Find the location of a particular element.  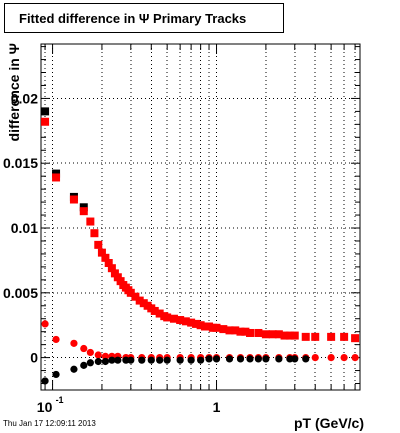

x-tick-label: 10 is located at coordinates (45, 407).